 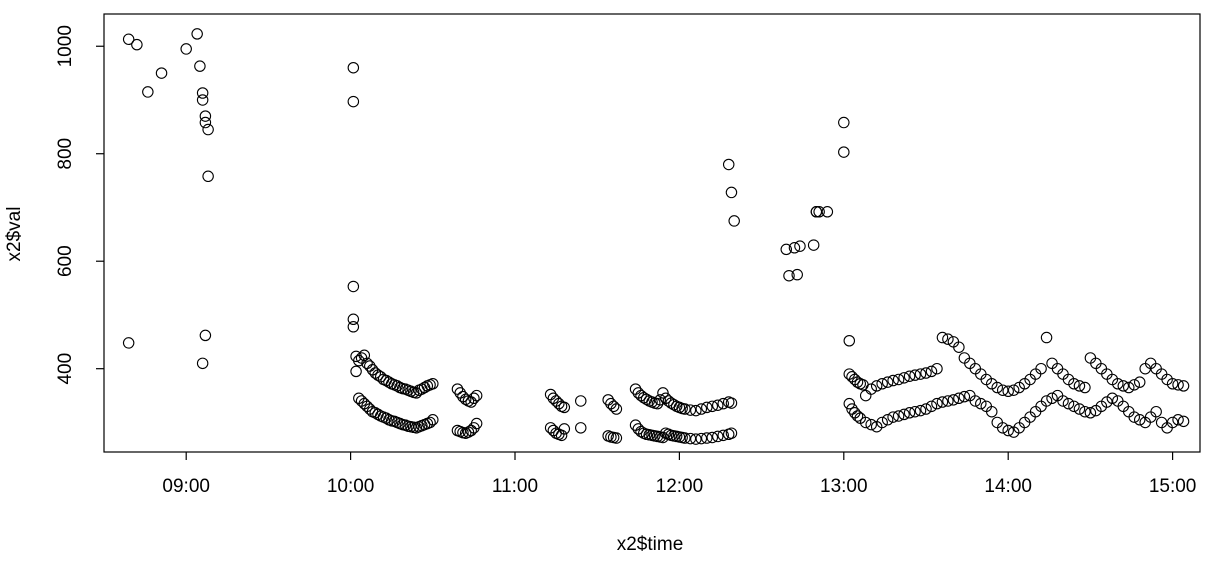 What do you see at coordinates (65, 46) in the screenshot?
I see `y-tick-label: 1000` at bounding box center [65, 46].